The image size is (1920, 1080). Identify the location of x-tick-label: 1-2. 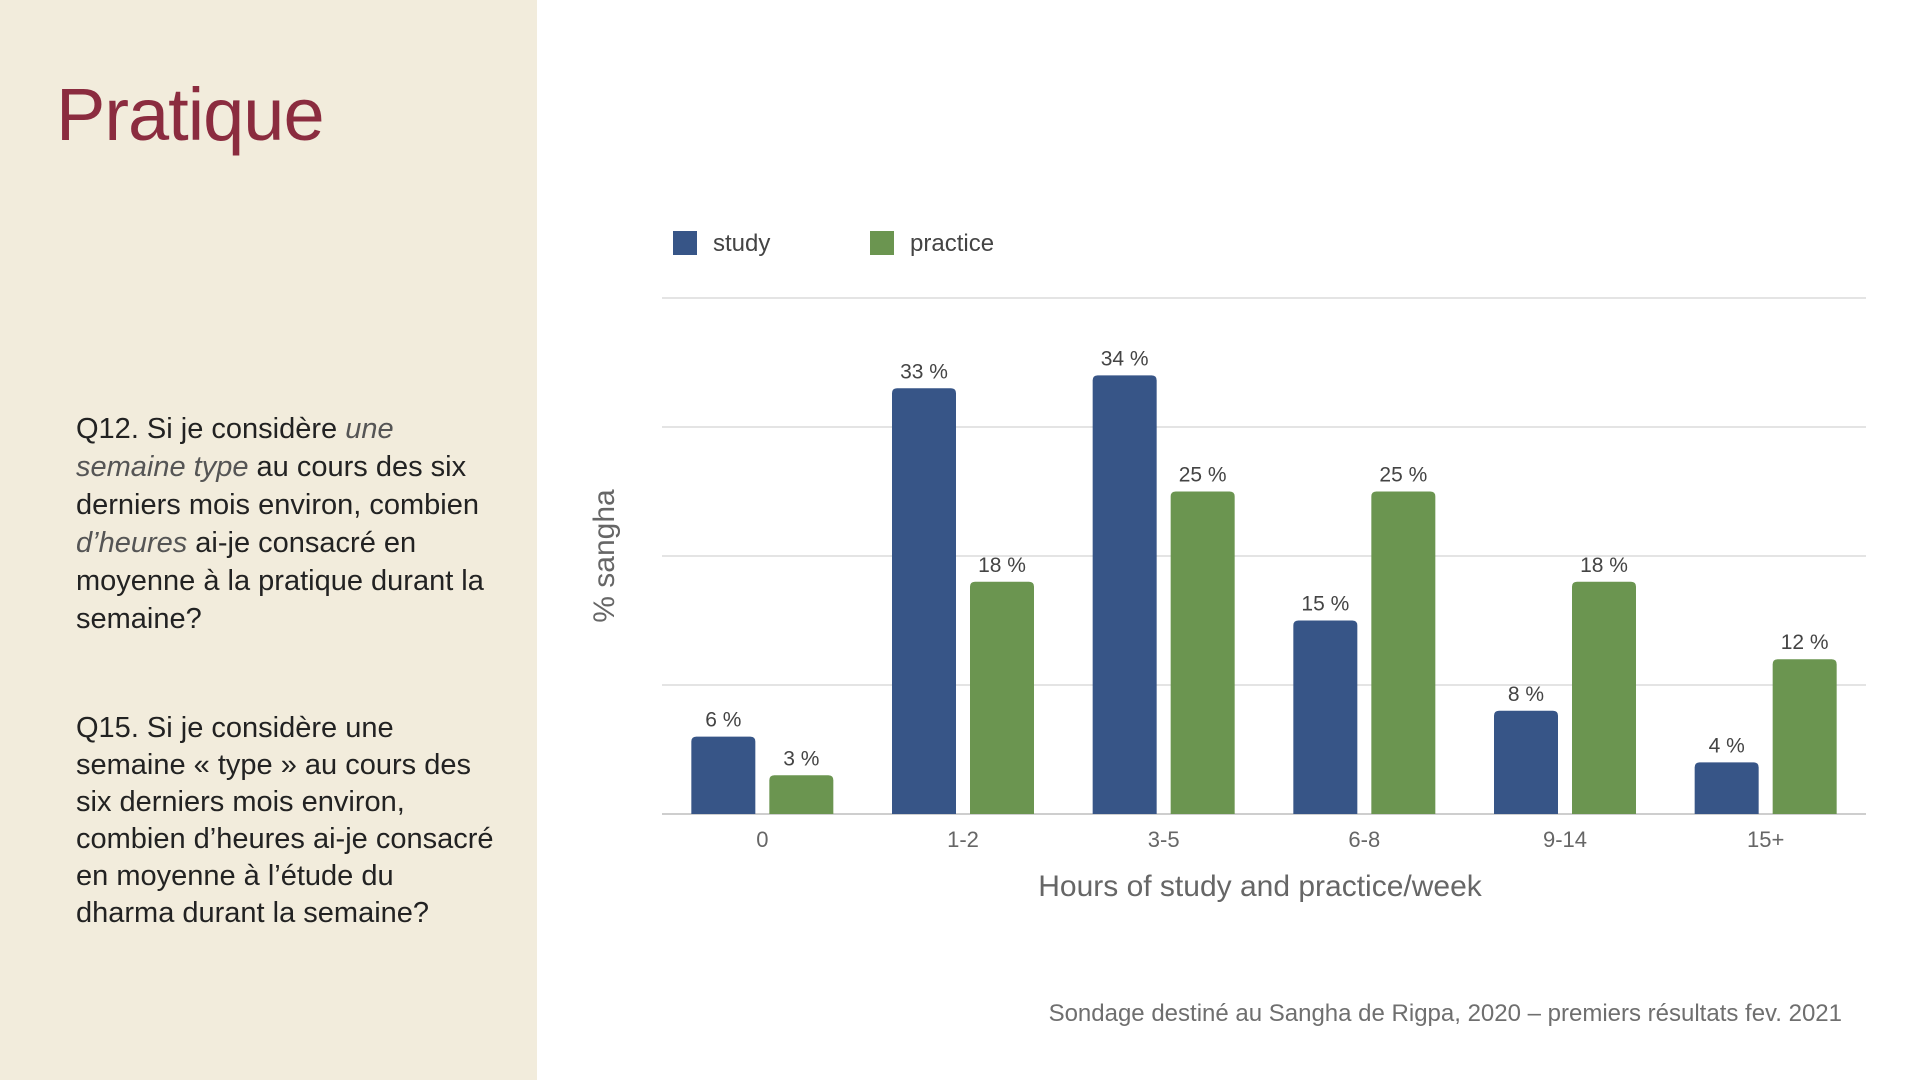
(963, 839).